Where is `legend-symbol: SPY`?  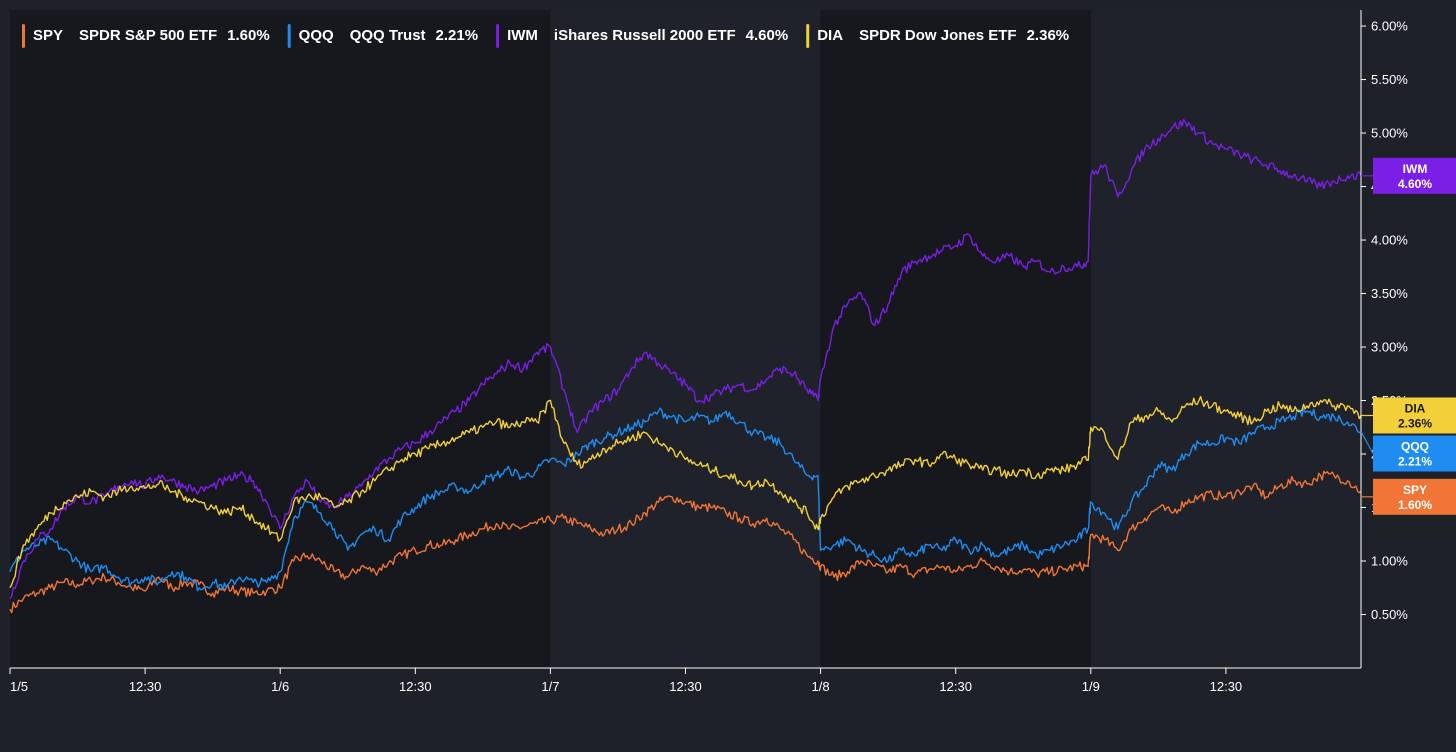 legend-symbol: SPY is located at coordinates (48, 35).